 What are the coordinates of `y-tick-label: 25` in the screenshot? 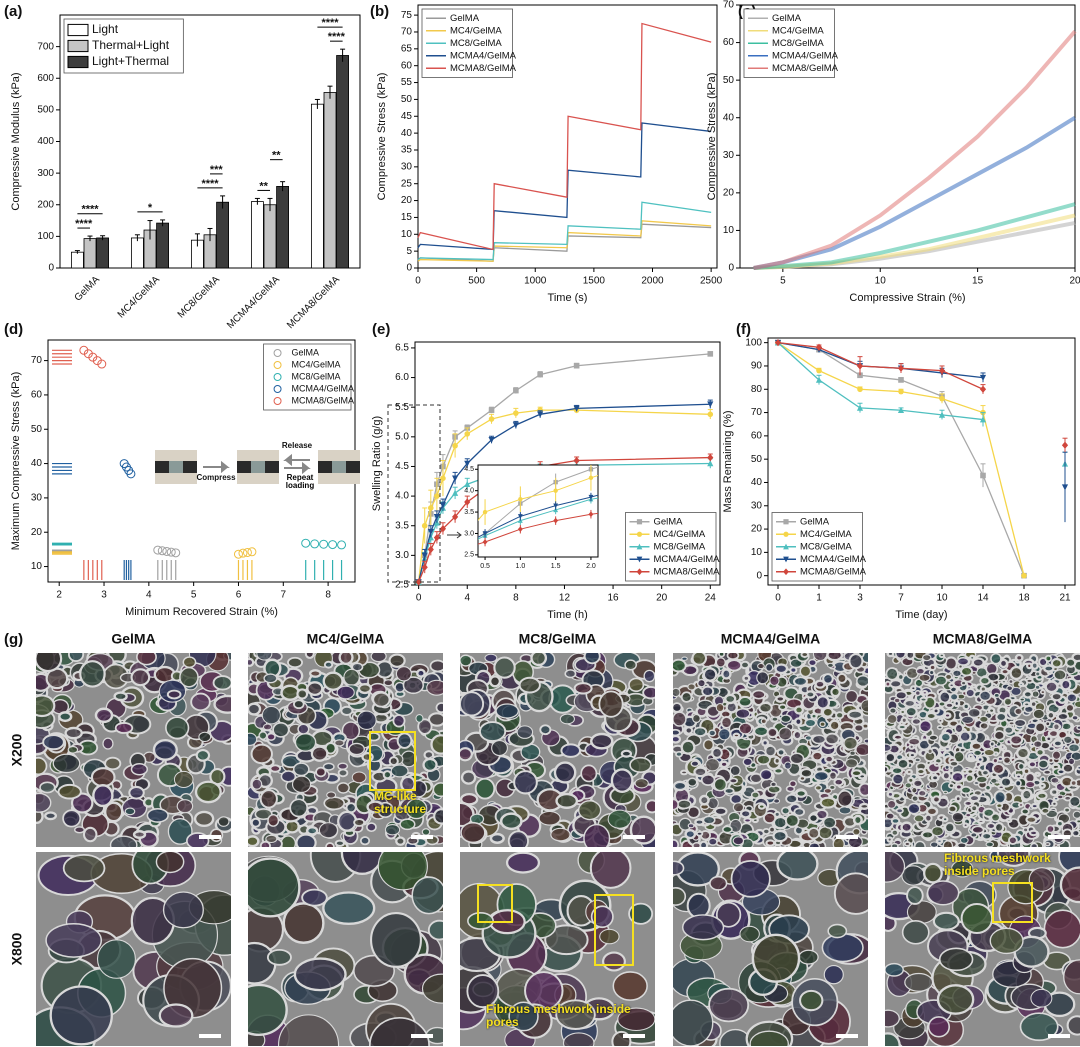 It's located at (407, 183).